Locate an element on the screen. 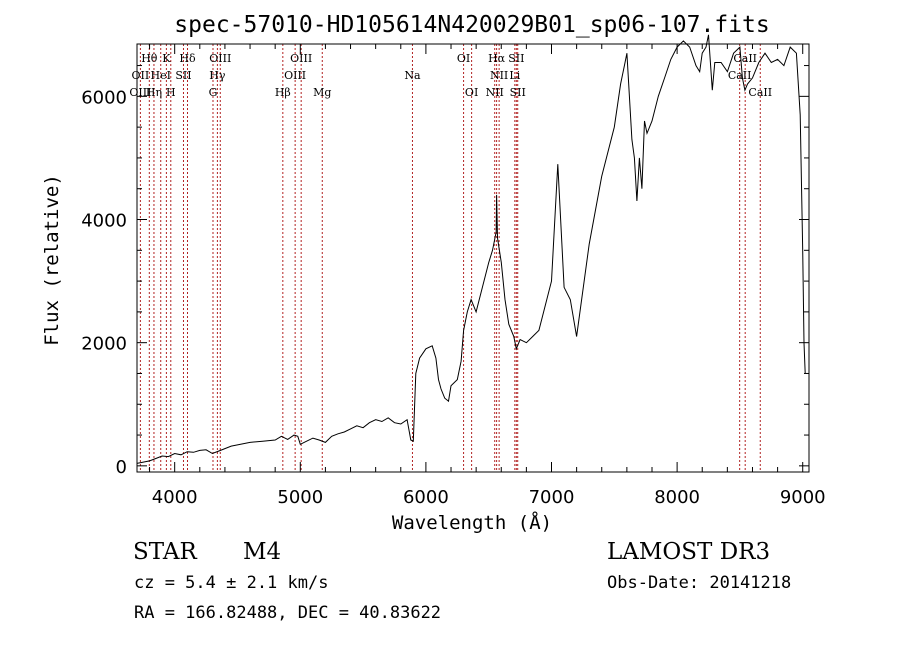  object-class: STAR is located at coordinates (165, 552).